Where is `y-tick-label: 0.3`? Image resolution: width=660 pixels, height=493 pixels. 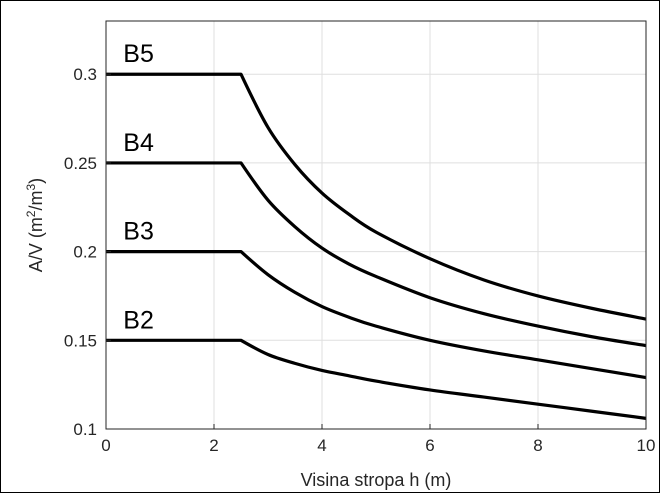
y-tick-label: 0.3 is located at coordinates (85, 74).